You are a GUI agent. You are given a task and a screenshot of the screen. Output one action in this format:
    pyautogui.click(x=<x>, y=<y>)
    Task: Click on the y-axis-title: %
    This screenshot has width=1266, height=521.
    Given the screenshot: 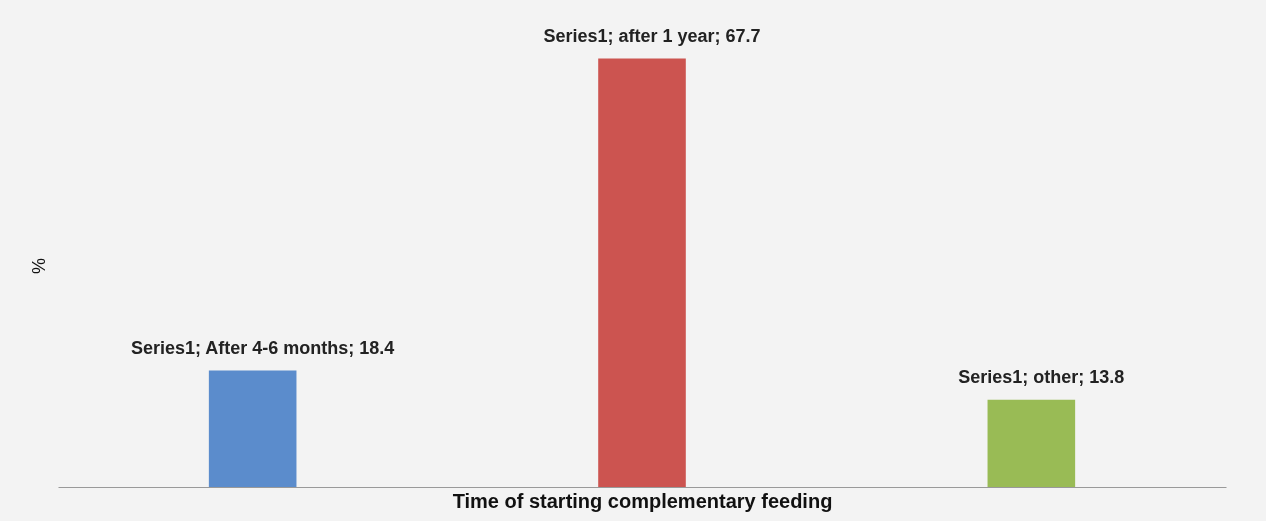 What is the action you would take?
    pyautogui.click(x=38, y=266)
    